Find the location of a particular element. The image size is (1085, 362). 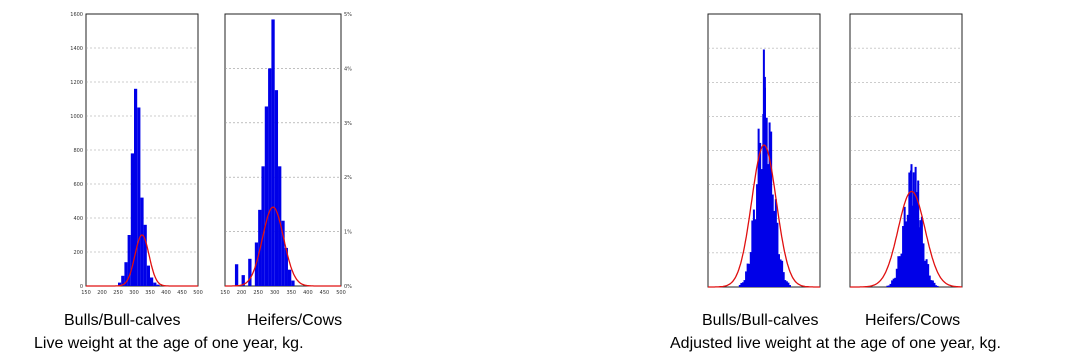

chart-adjusted-heifers-svg is located at coordinates (906, 150).